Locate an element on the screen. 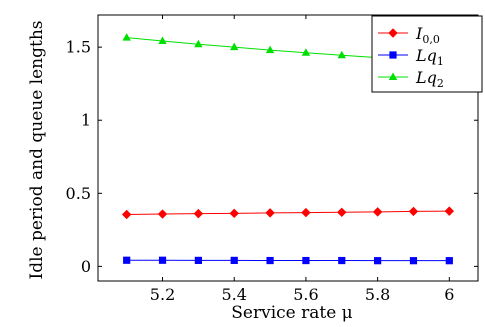 The image size is (485, 327). x-tick-label: 5.4 is located at coordinates (233, 294).